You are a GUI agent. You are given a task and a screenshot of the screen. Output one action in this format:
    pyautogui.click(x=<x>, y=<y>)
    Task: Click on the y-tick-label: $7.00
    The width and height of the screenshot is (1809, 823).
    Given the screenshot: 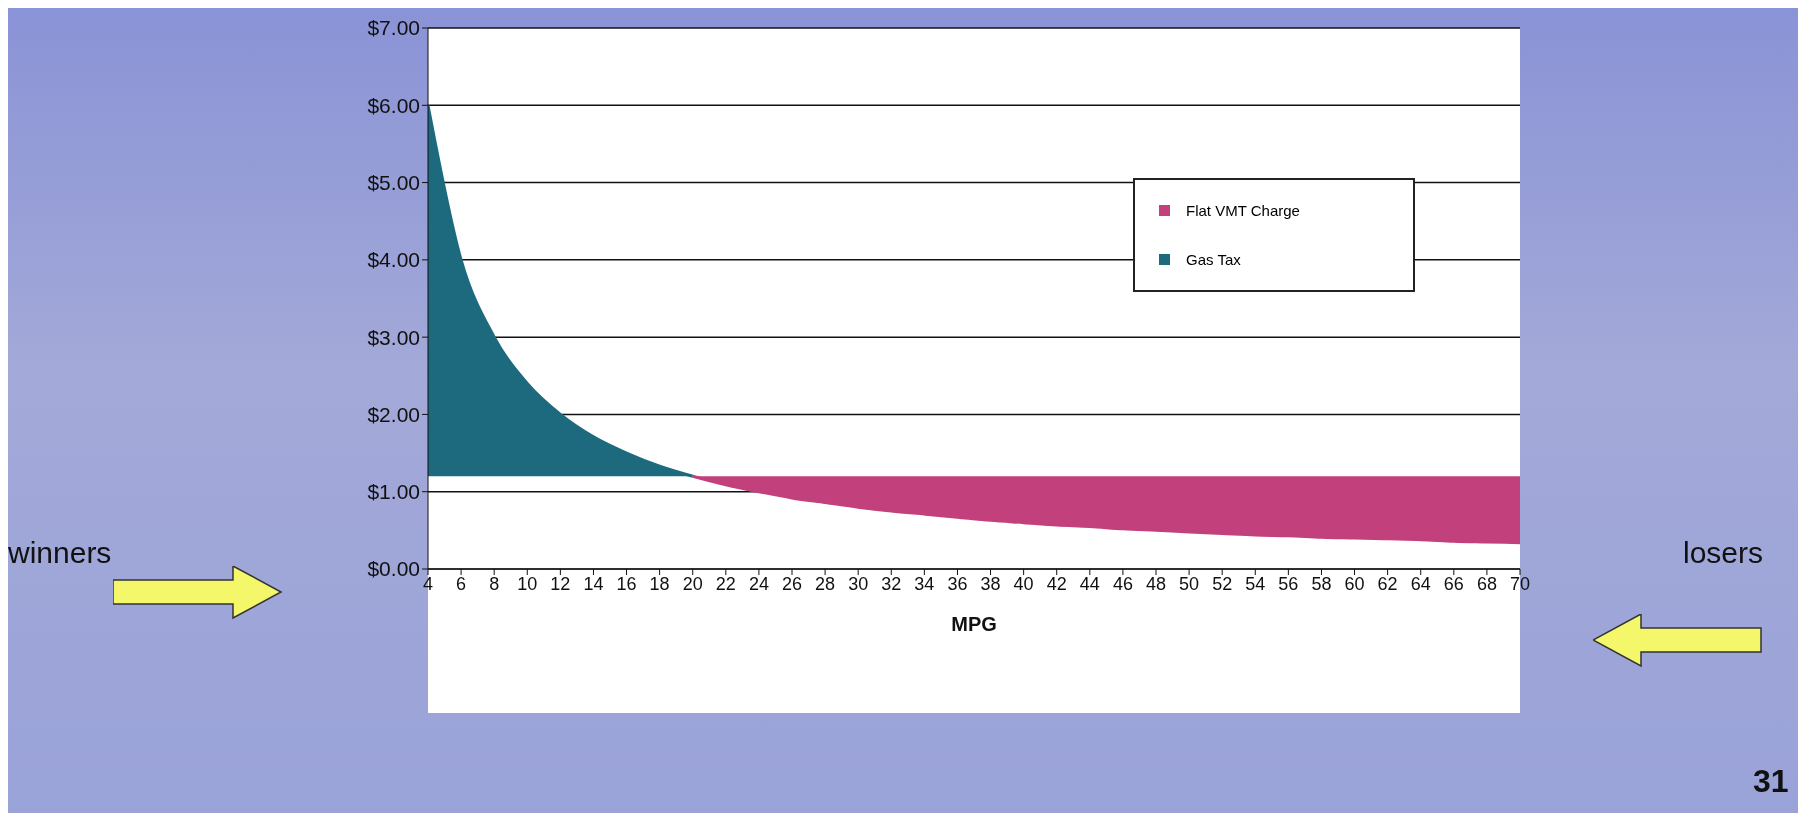 What is the action you would take?
    pyautogui.click(x=393, y=28)
    